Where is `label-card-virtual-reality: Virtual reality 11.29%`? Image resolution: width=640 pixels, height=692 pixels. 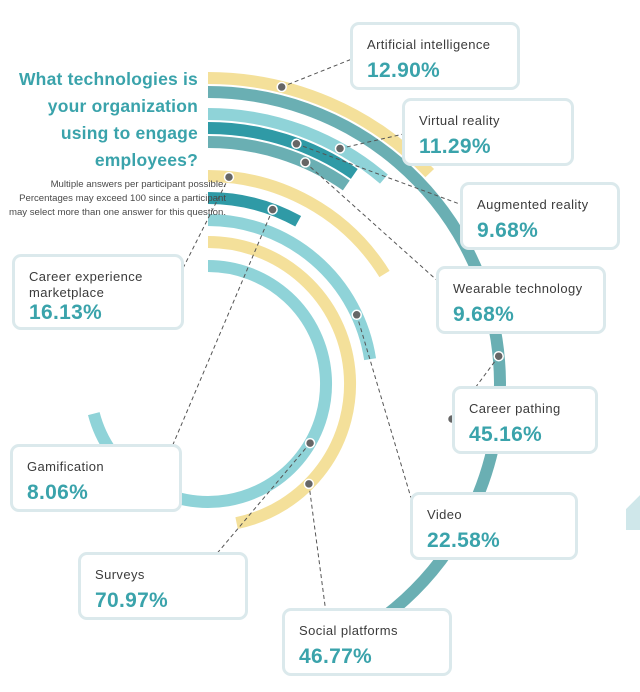 label-card-virtual-reality: Virtual reality 11.29% is located at coordinates (488, 132).